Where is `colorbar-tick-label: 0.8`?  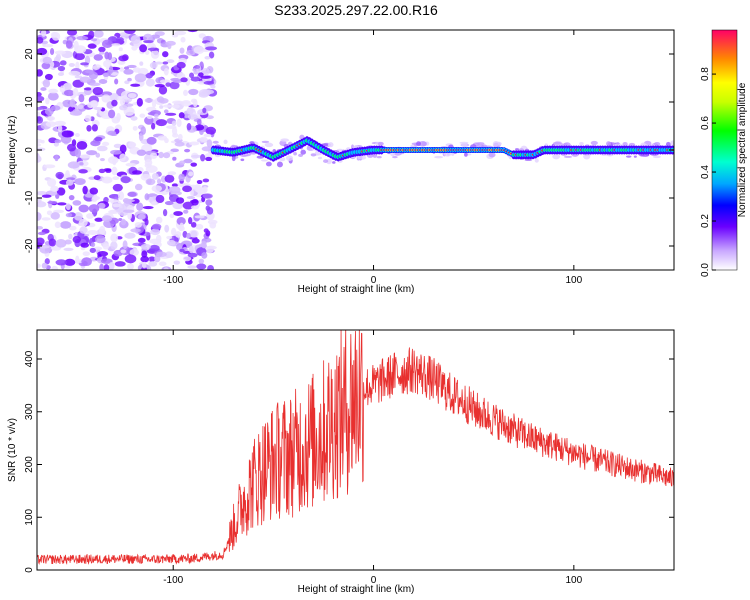
colorbar-tick-label: 0.8 is located at coordinates (705, 74).